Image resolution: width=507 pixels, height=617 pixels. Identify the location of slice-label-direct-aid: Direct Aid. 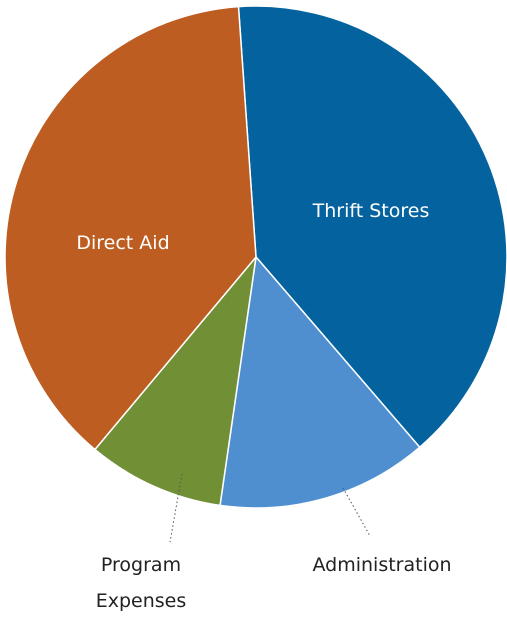
(122, 243).